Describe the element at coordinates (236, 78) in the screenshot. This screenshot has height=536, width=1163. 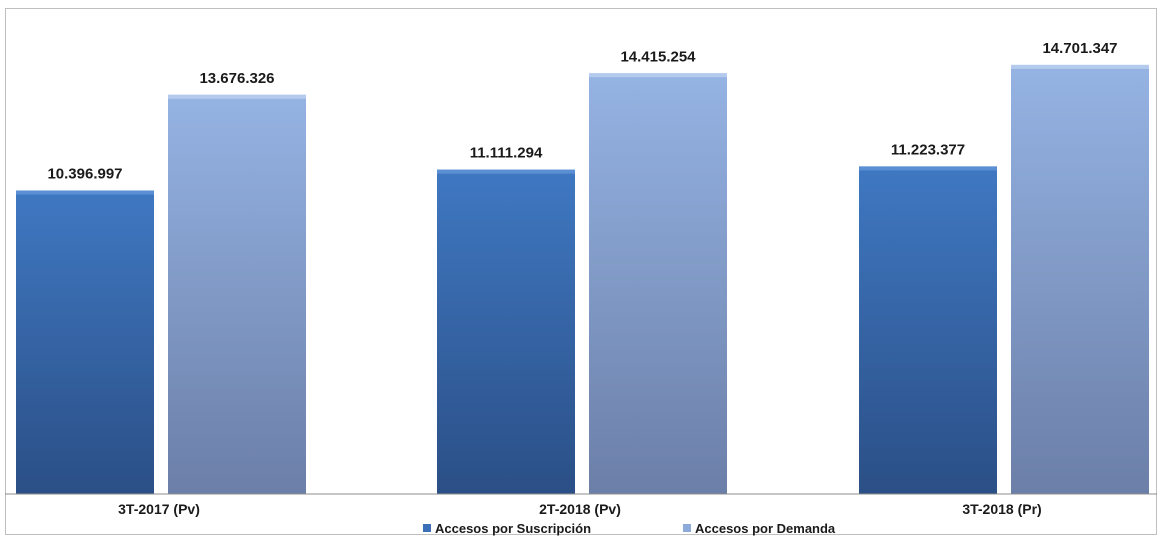
I see `value-label-demanda-1: 13.676.326` at that location.